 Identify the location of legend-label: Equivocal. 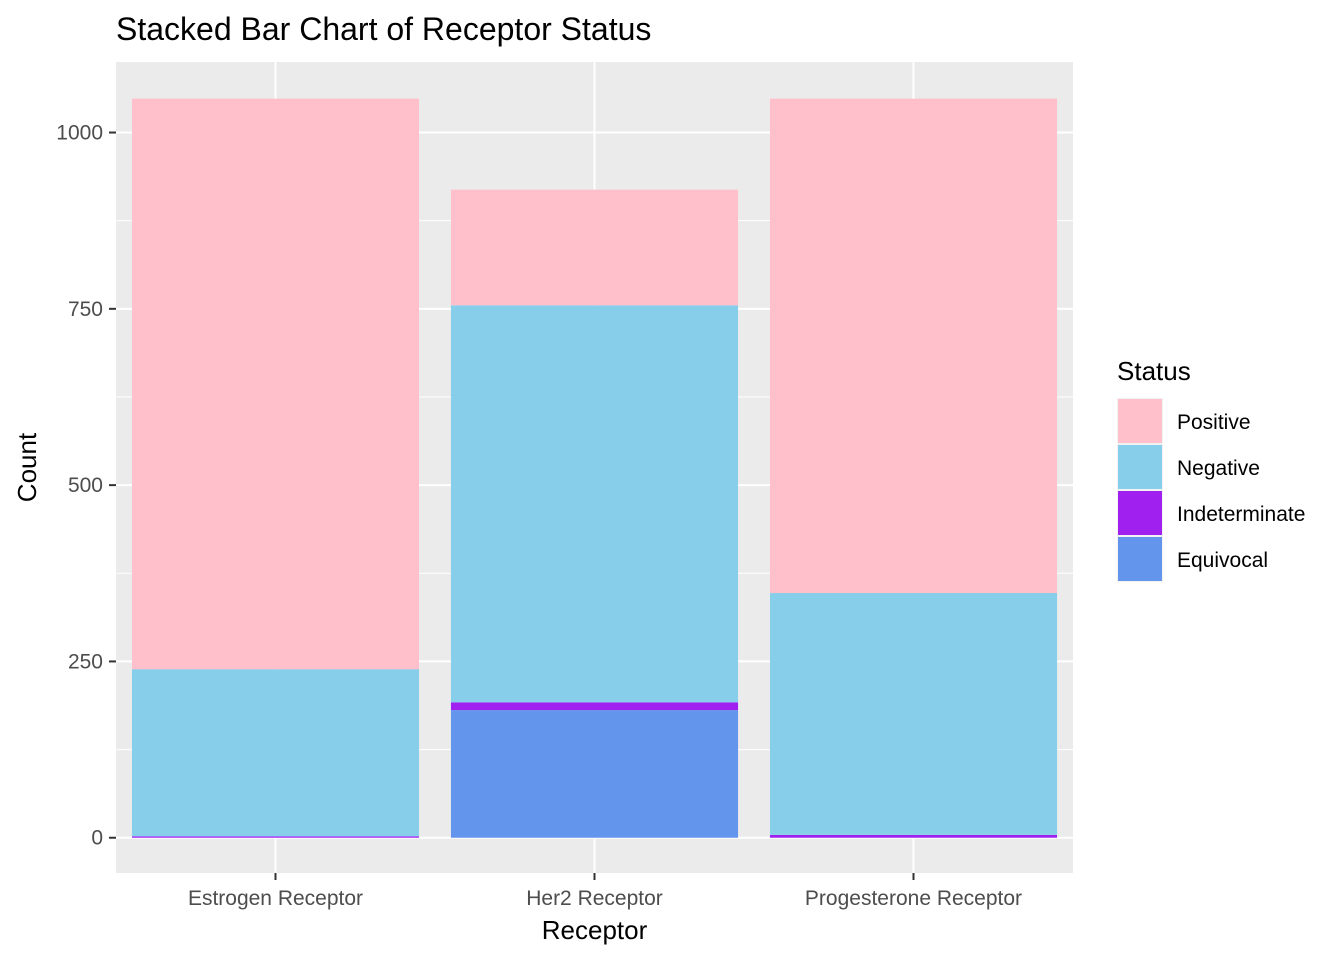
(1222, 560).